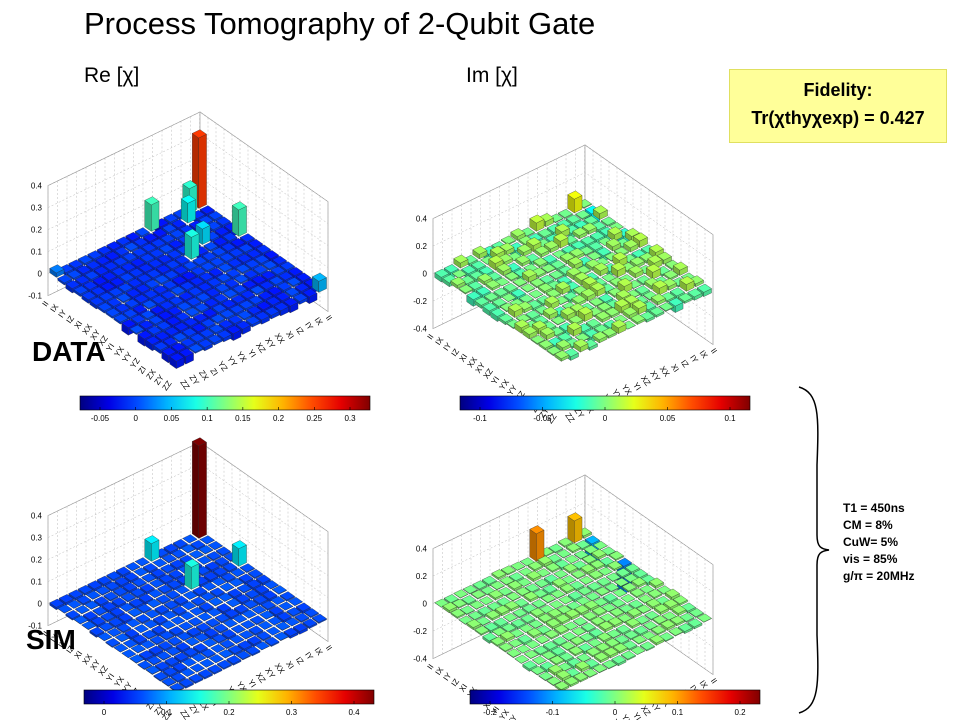 This screenshot has width=960, height=720. I want to click on param-g: g/π = 20MHz, so click(879, 576).